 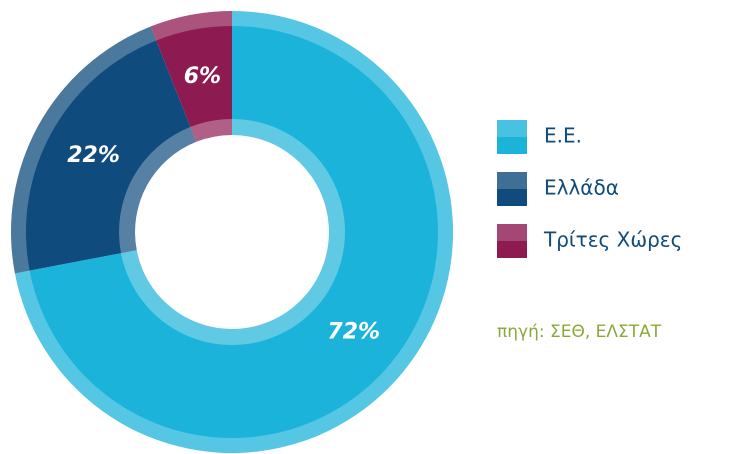 What do you see at coordinates (581, 188) in the screenshot?
I see `legend-label: Ελλάδα` at bounding box center [581, 188].